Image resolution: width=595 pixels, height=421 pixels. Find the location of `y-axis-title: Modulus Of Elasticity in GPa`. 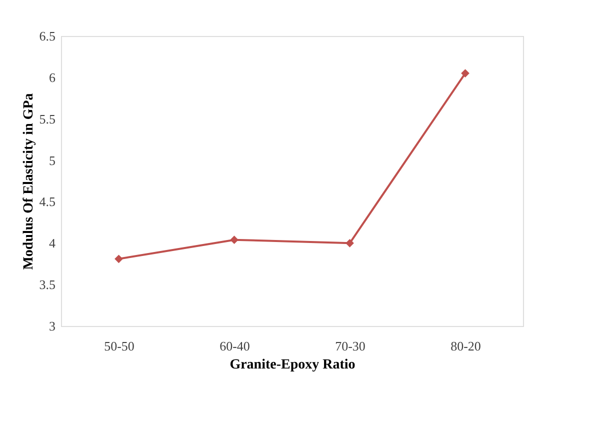

y-axis-title: Modulus Of Elasticity in GPa is located at coordinates (28, 181).